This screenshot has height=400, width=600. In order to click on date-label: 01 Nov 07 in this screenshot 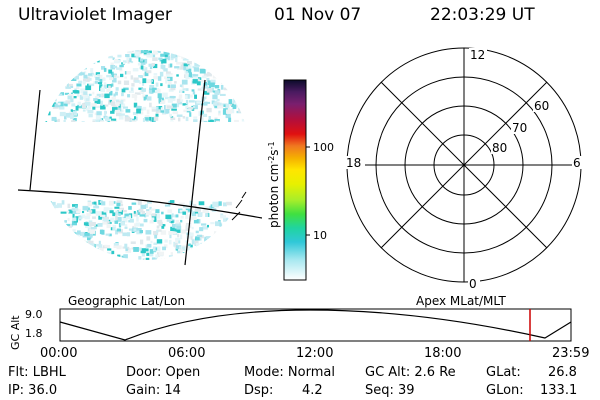, I will do `click(318, 15)`.